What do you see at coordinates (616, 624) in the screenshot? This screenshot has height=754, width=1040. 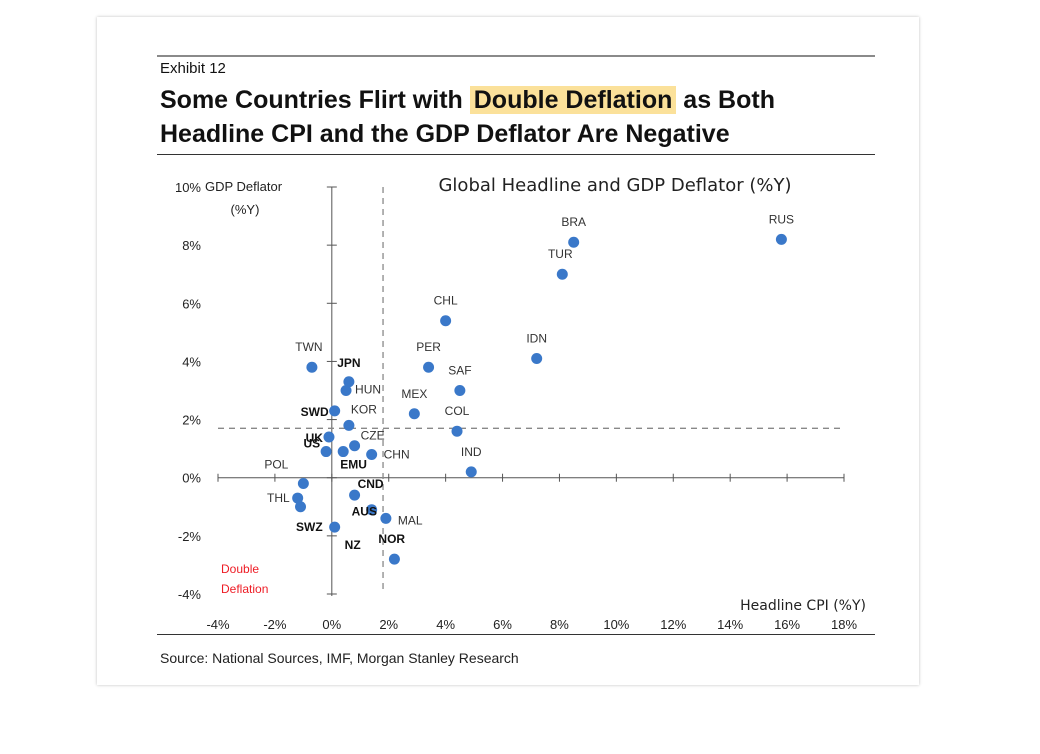 I see `x-tick-label: 10%` at bounding box center [616, 624].